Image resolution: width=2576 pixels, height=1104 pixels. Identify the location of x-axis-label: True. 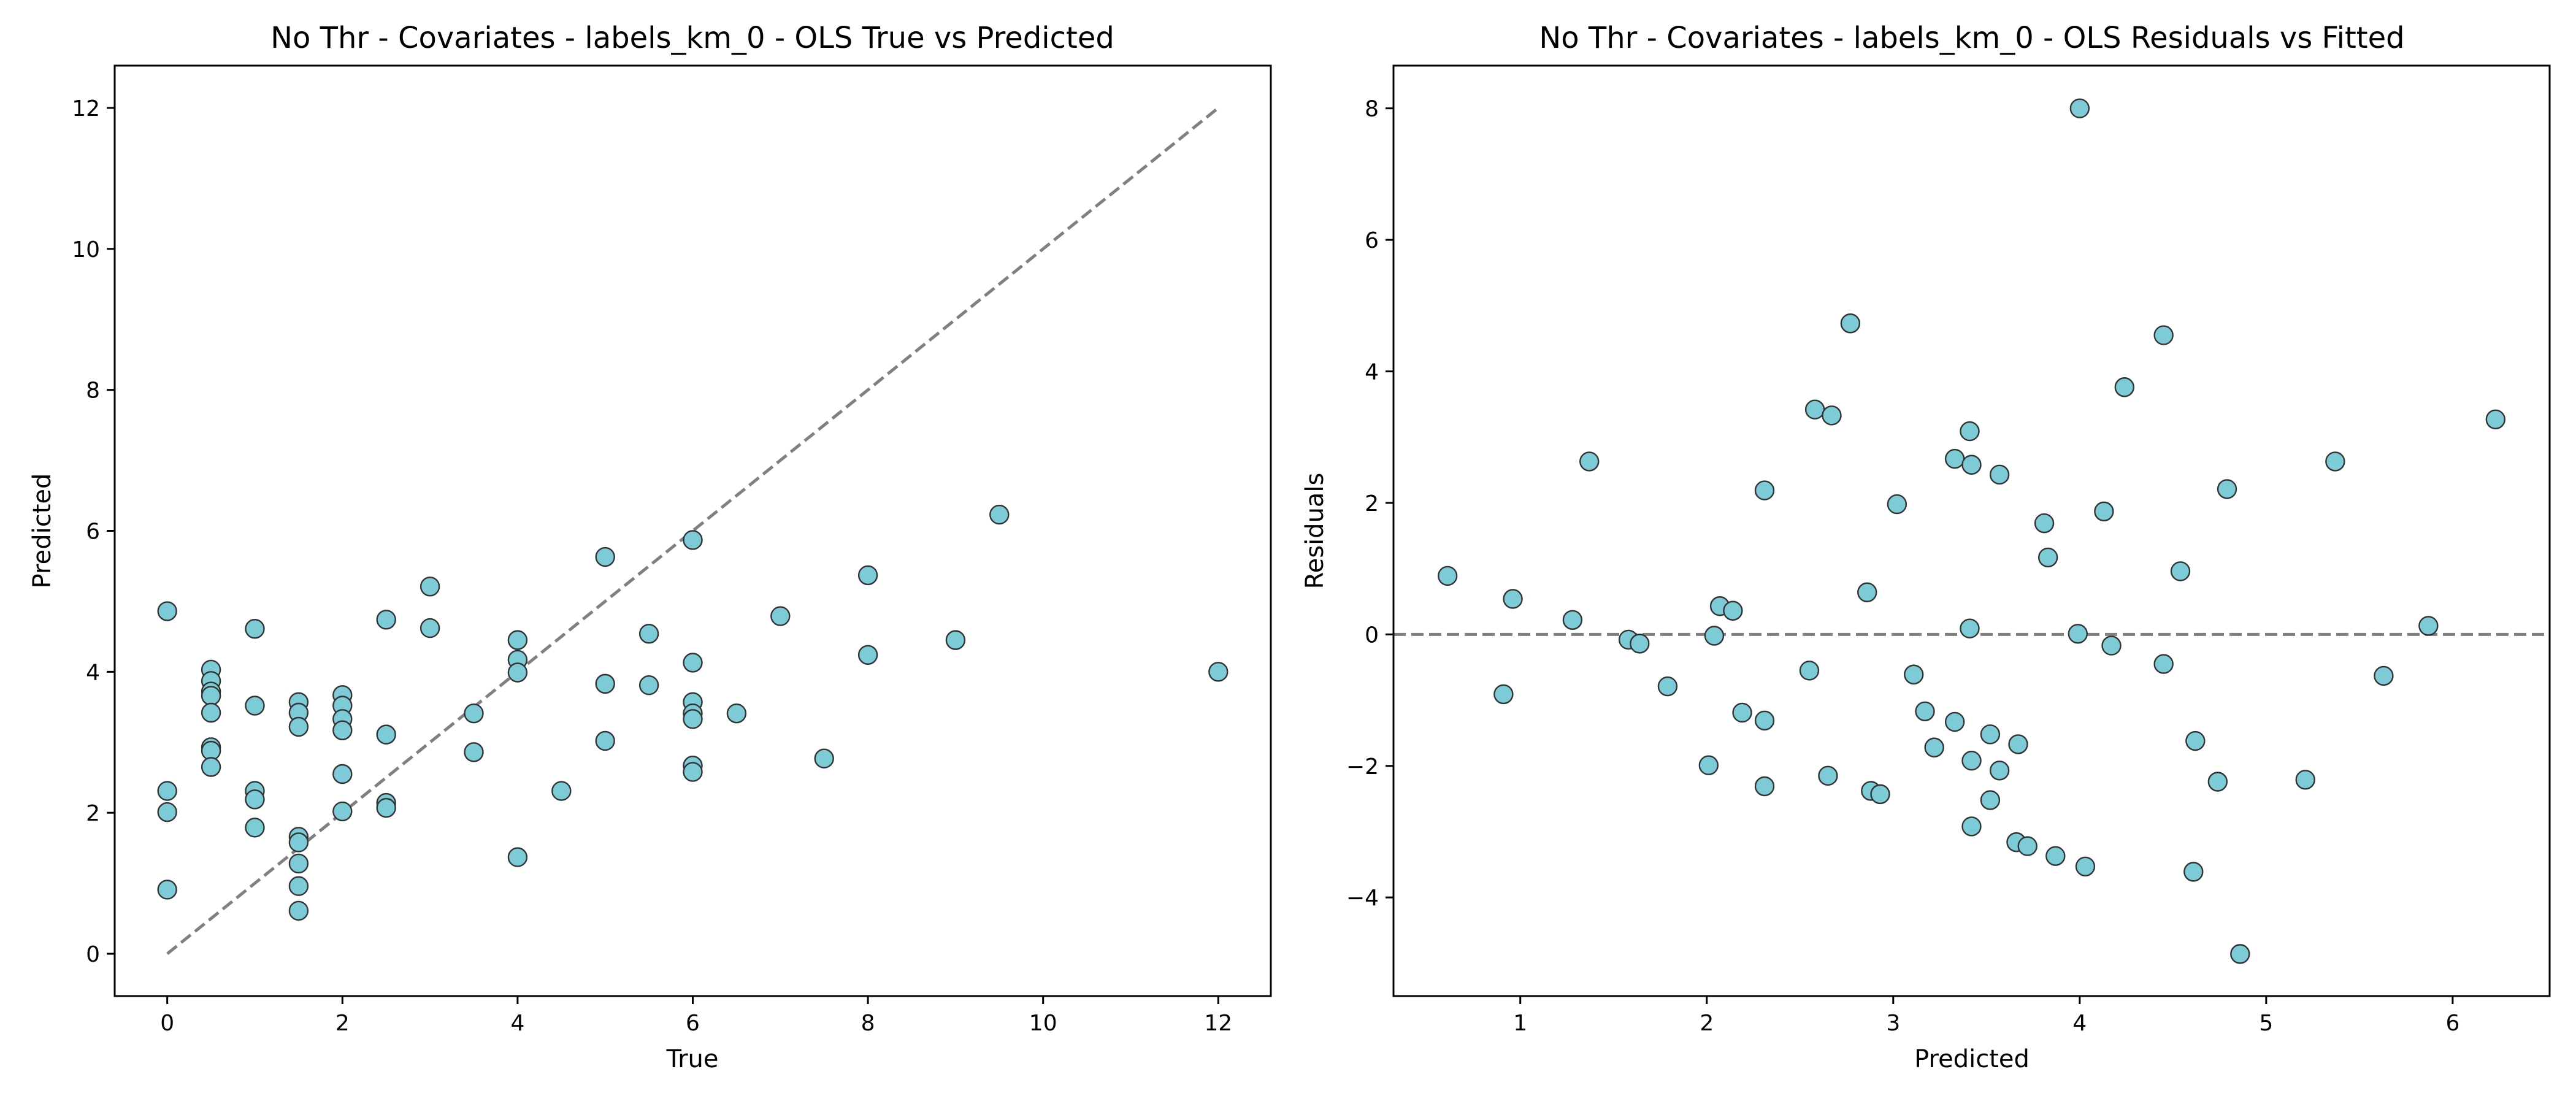
(692, 1059).